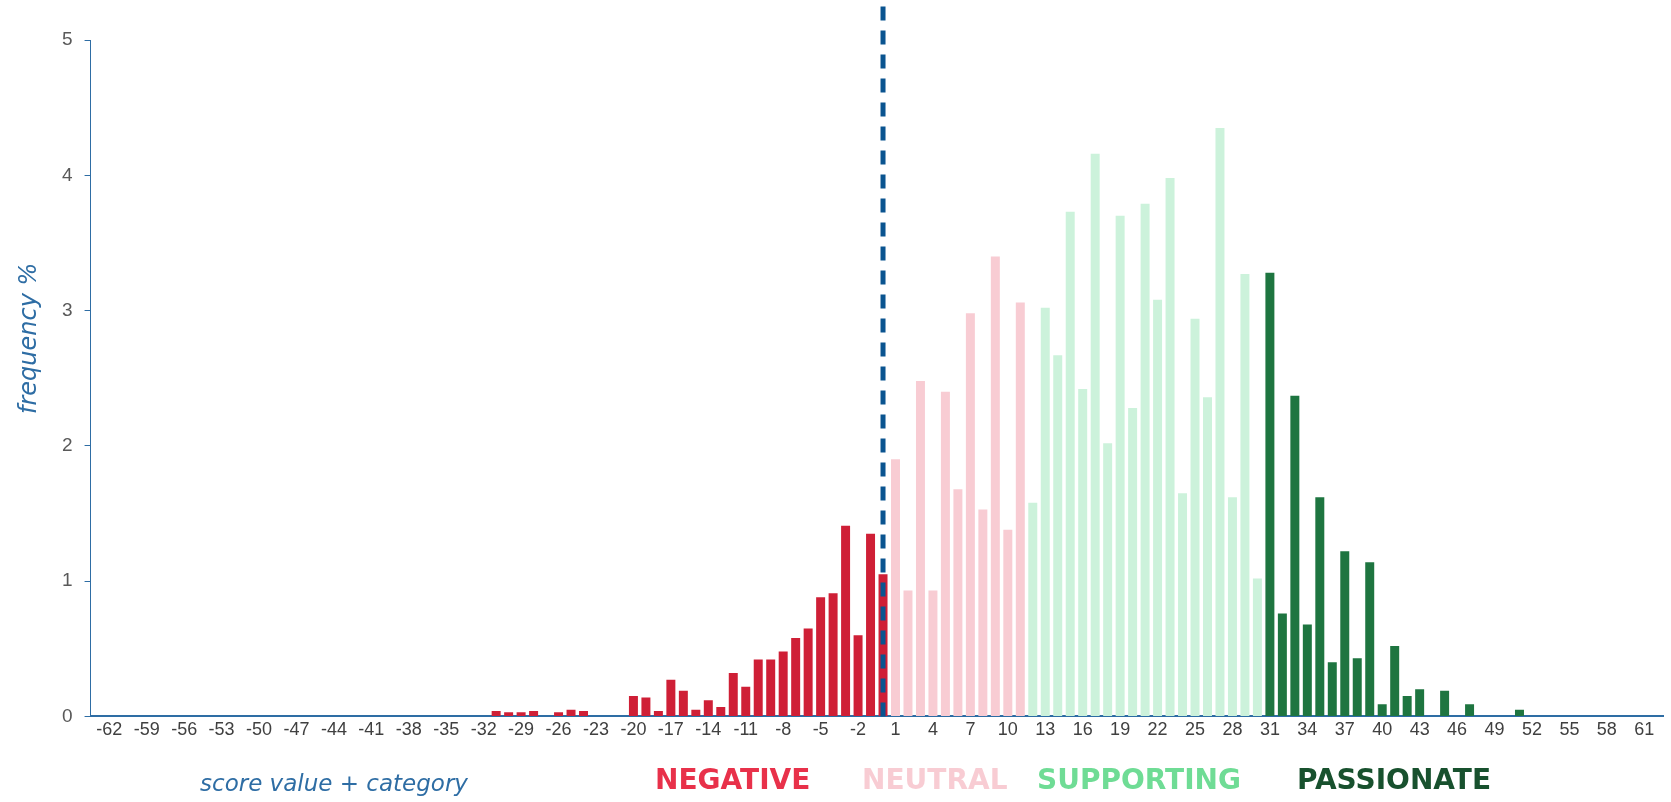 Image resolution: width=1671 pixels, height=802 pixels. What do you see at coordinates (109, 729) in the screenshot?
I see `x-tick-label: -62` at bounding box center [109, 729].